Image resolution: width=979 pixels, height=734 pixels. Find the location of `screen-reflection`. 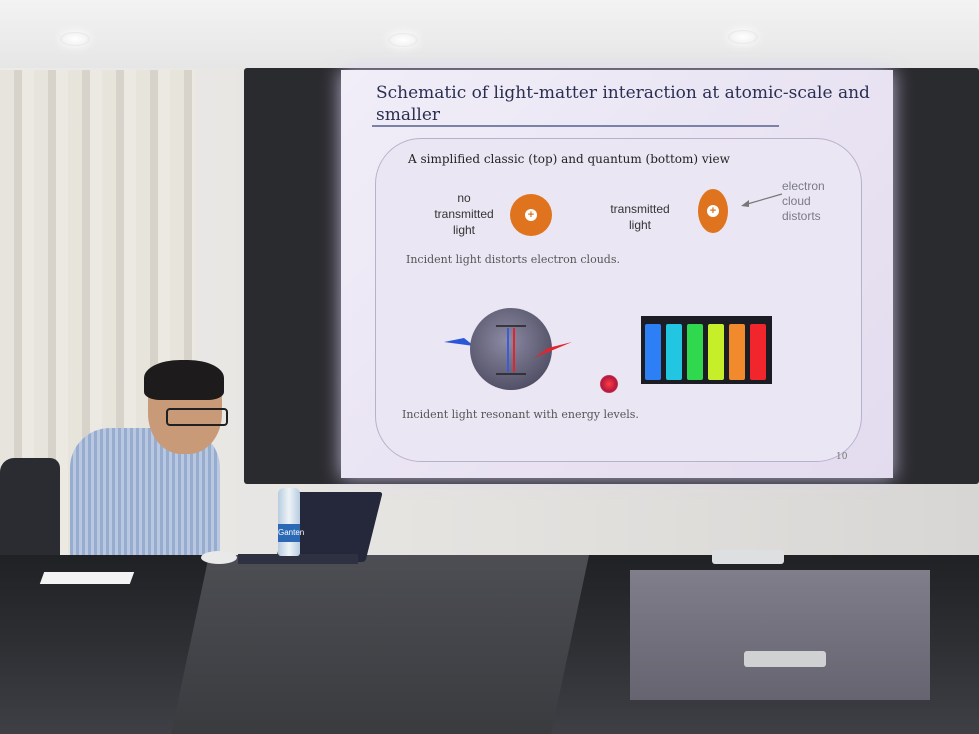

screen-reflection is located at coordinates (780, 635).